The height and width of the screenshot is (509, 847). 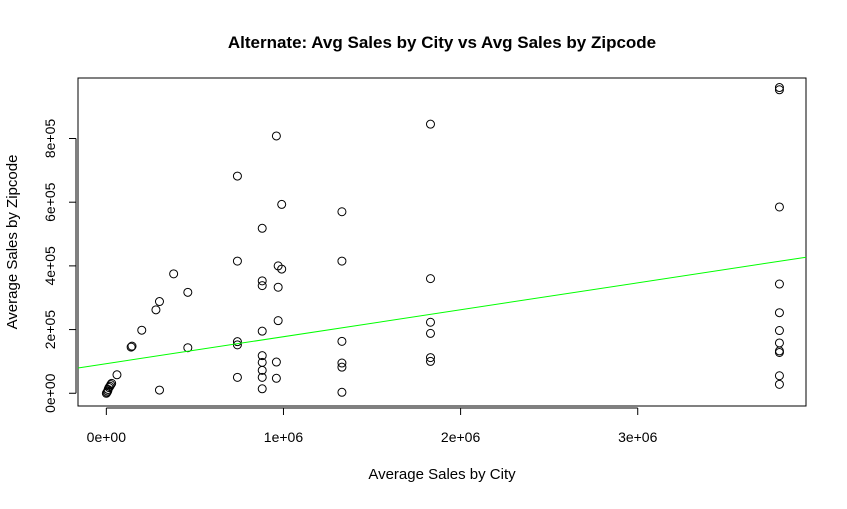 What do you see at coordinates (50, 393) in the screenshot?
I see `y-tick-label: 0e+00` at bounding box center [50, 393].